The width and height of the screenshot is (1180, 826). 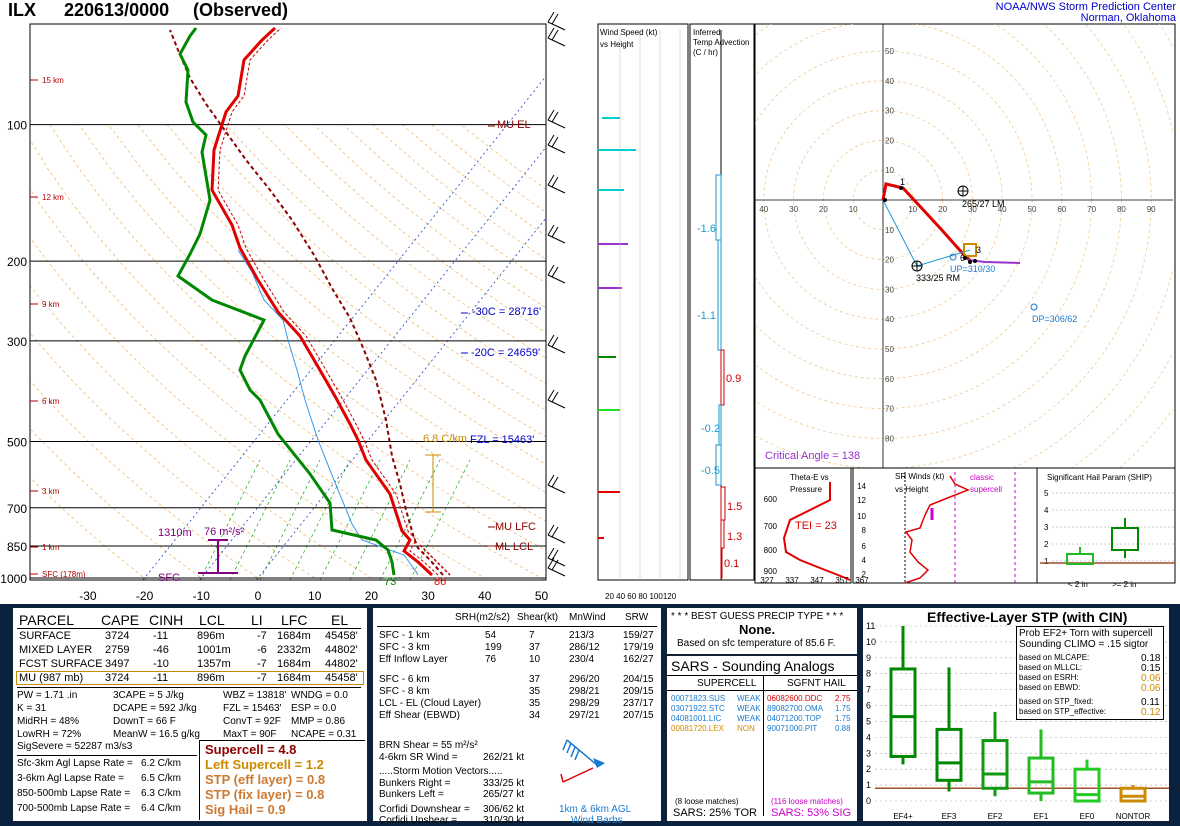 I want to click on dp-marker, so click(x=1034, y=307).